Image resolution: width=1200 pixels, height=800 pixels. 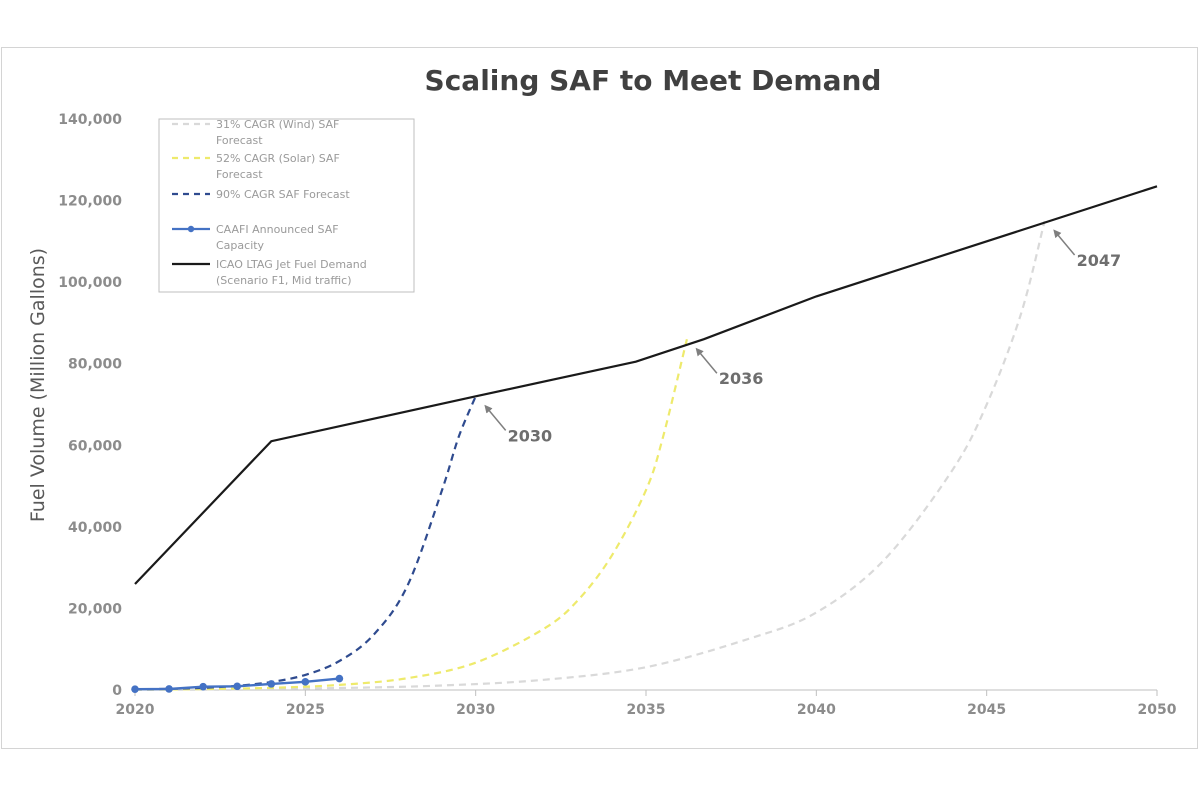 I want to click on x-tick-label: 2040, so click(x=816, y=710).